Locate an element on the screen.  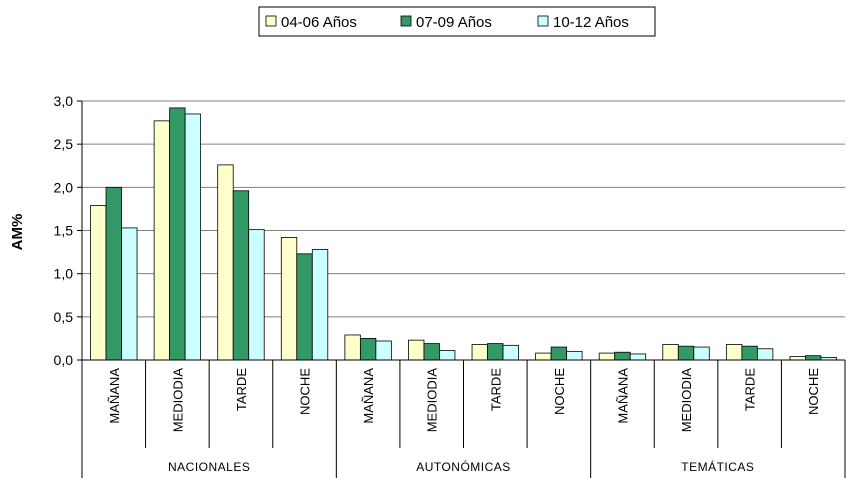
y-tick-label: 0,5 is located at coordinates (64, 317).